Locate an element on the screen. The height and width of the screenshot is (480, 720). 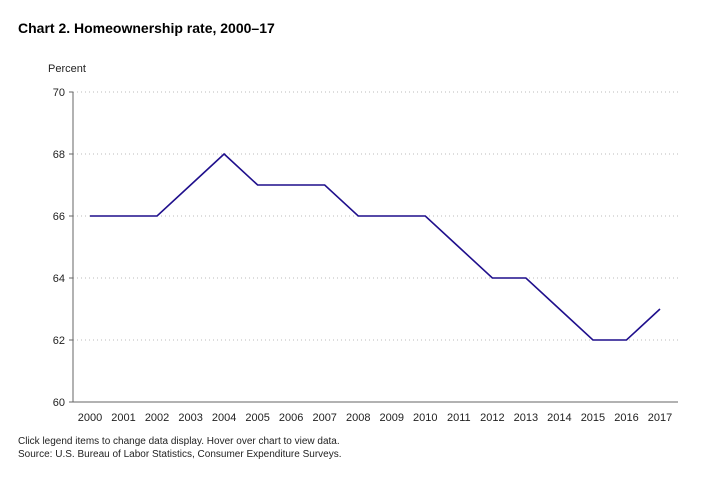
data-point-2005 is located at coordinates (258, 185).